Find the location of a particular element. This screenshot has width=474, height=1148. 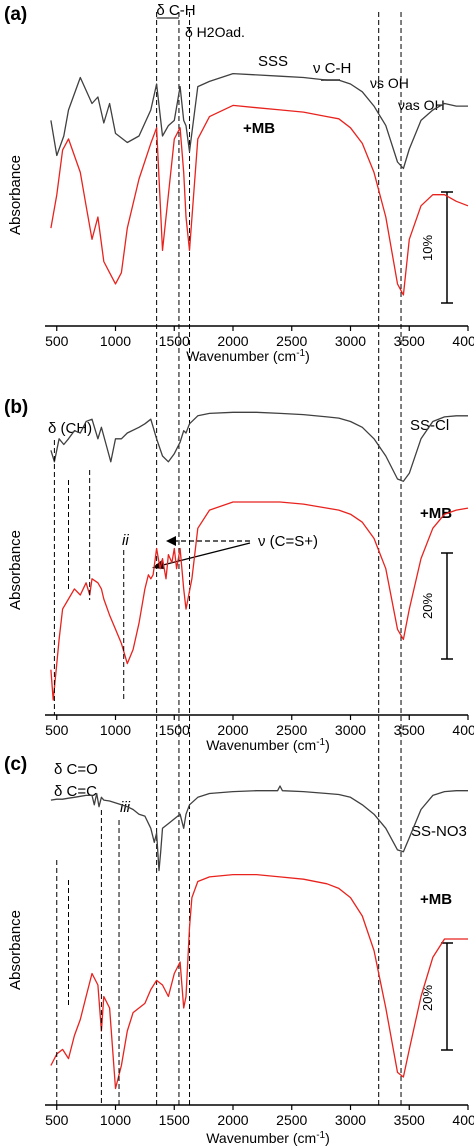

annotation-delta-co: δ C=O is located at coordinates (76, 769).